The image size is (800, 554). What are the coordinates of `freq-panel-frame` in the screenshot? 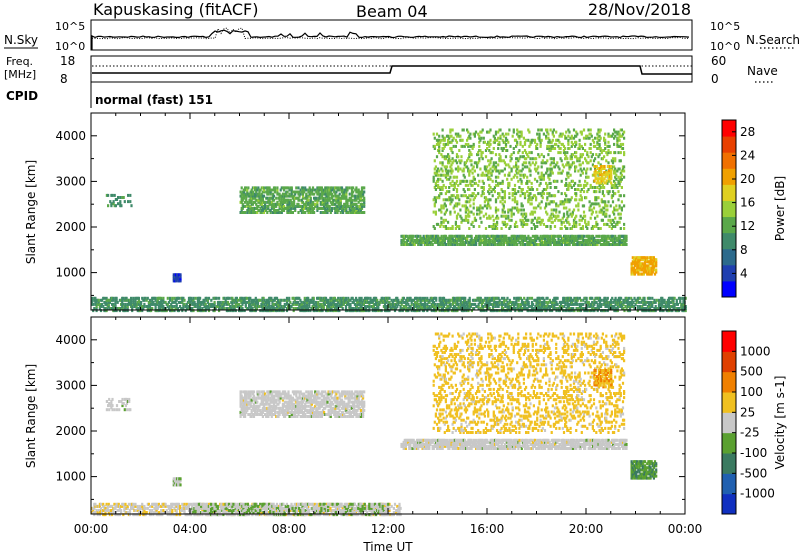 It's located at (391, 69).